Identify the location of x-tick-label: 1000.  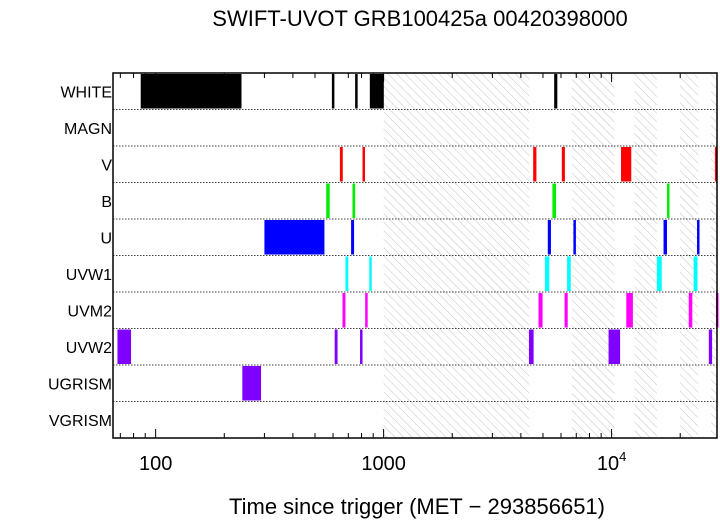
(383, 464).